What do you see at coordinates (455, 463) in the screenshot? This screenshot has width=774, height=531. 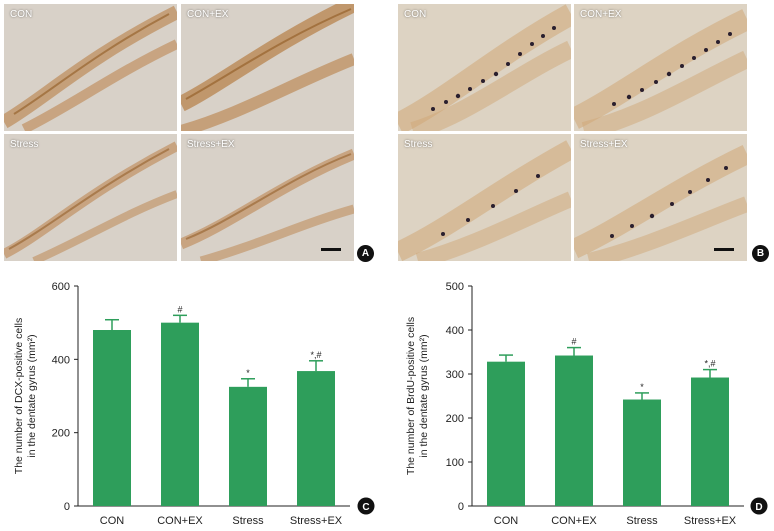 I see `y-tick-label: 100` at bounding box center [455, 463].